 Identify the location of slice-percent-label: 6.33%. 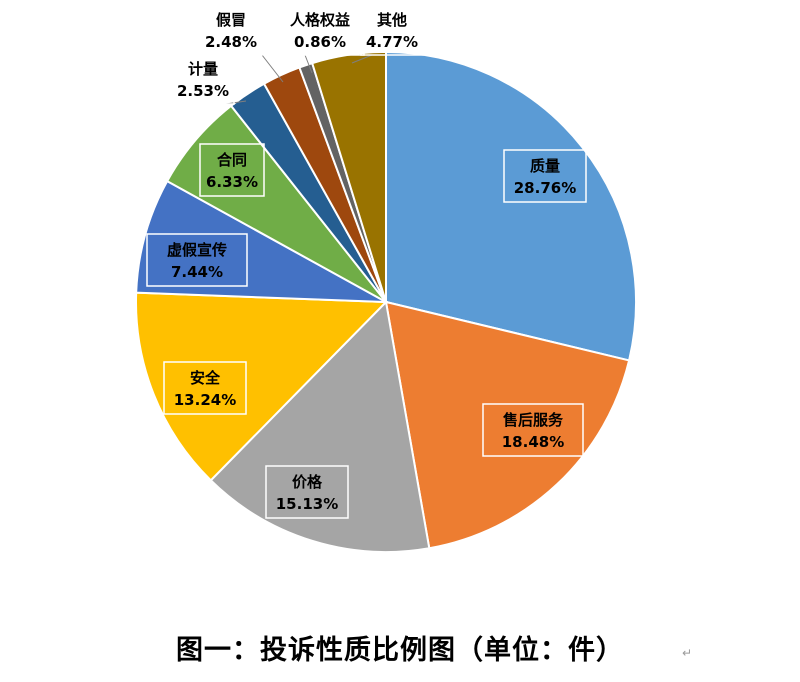
(232, 182).